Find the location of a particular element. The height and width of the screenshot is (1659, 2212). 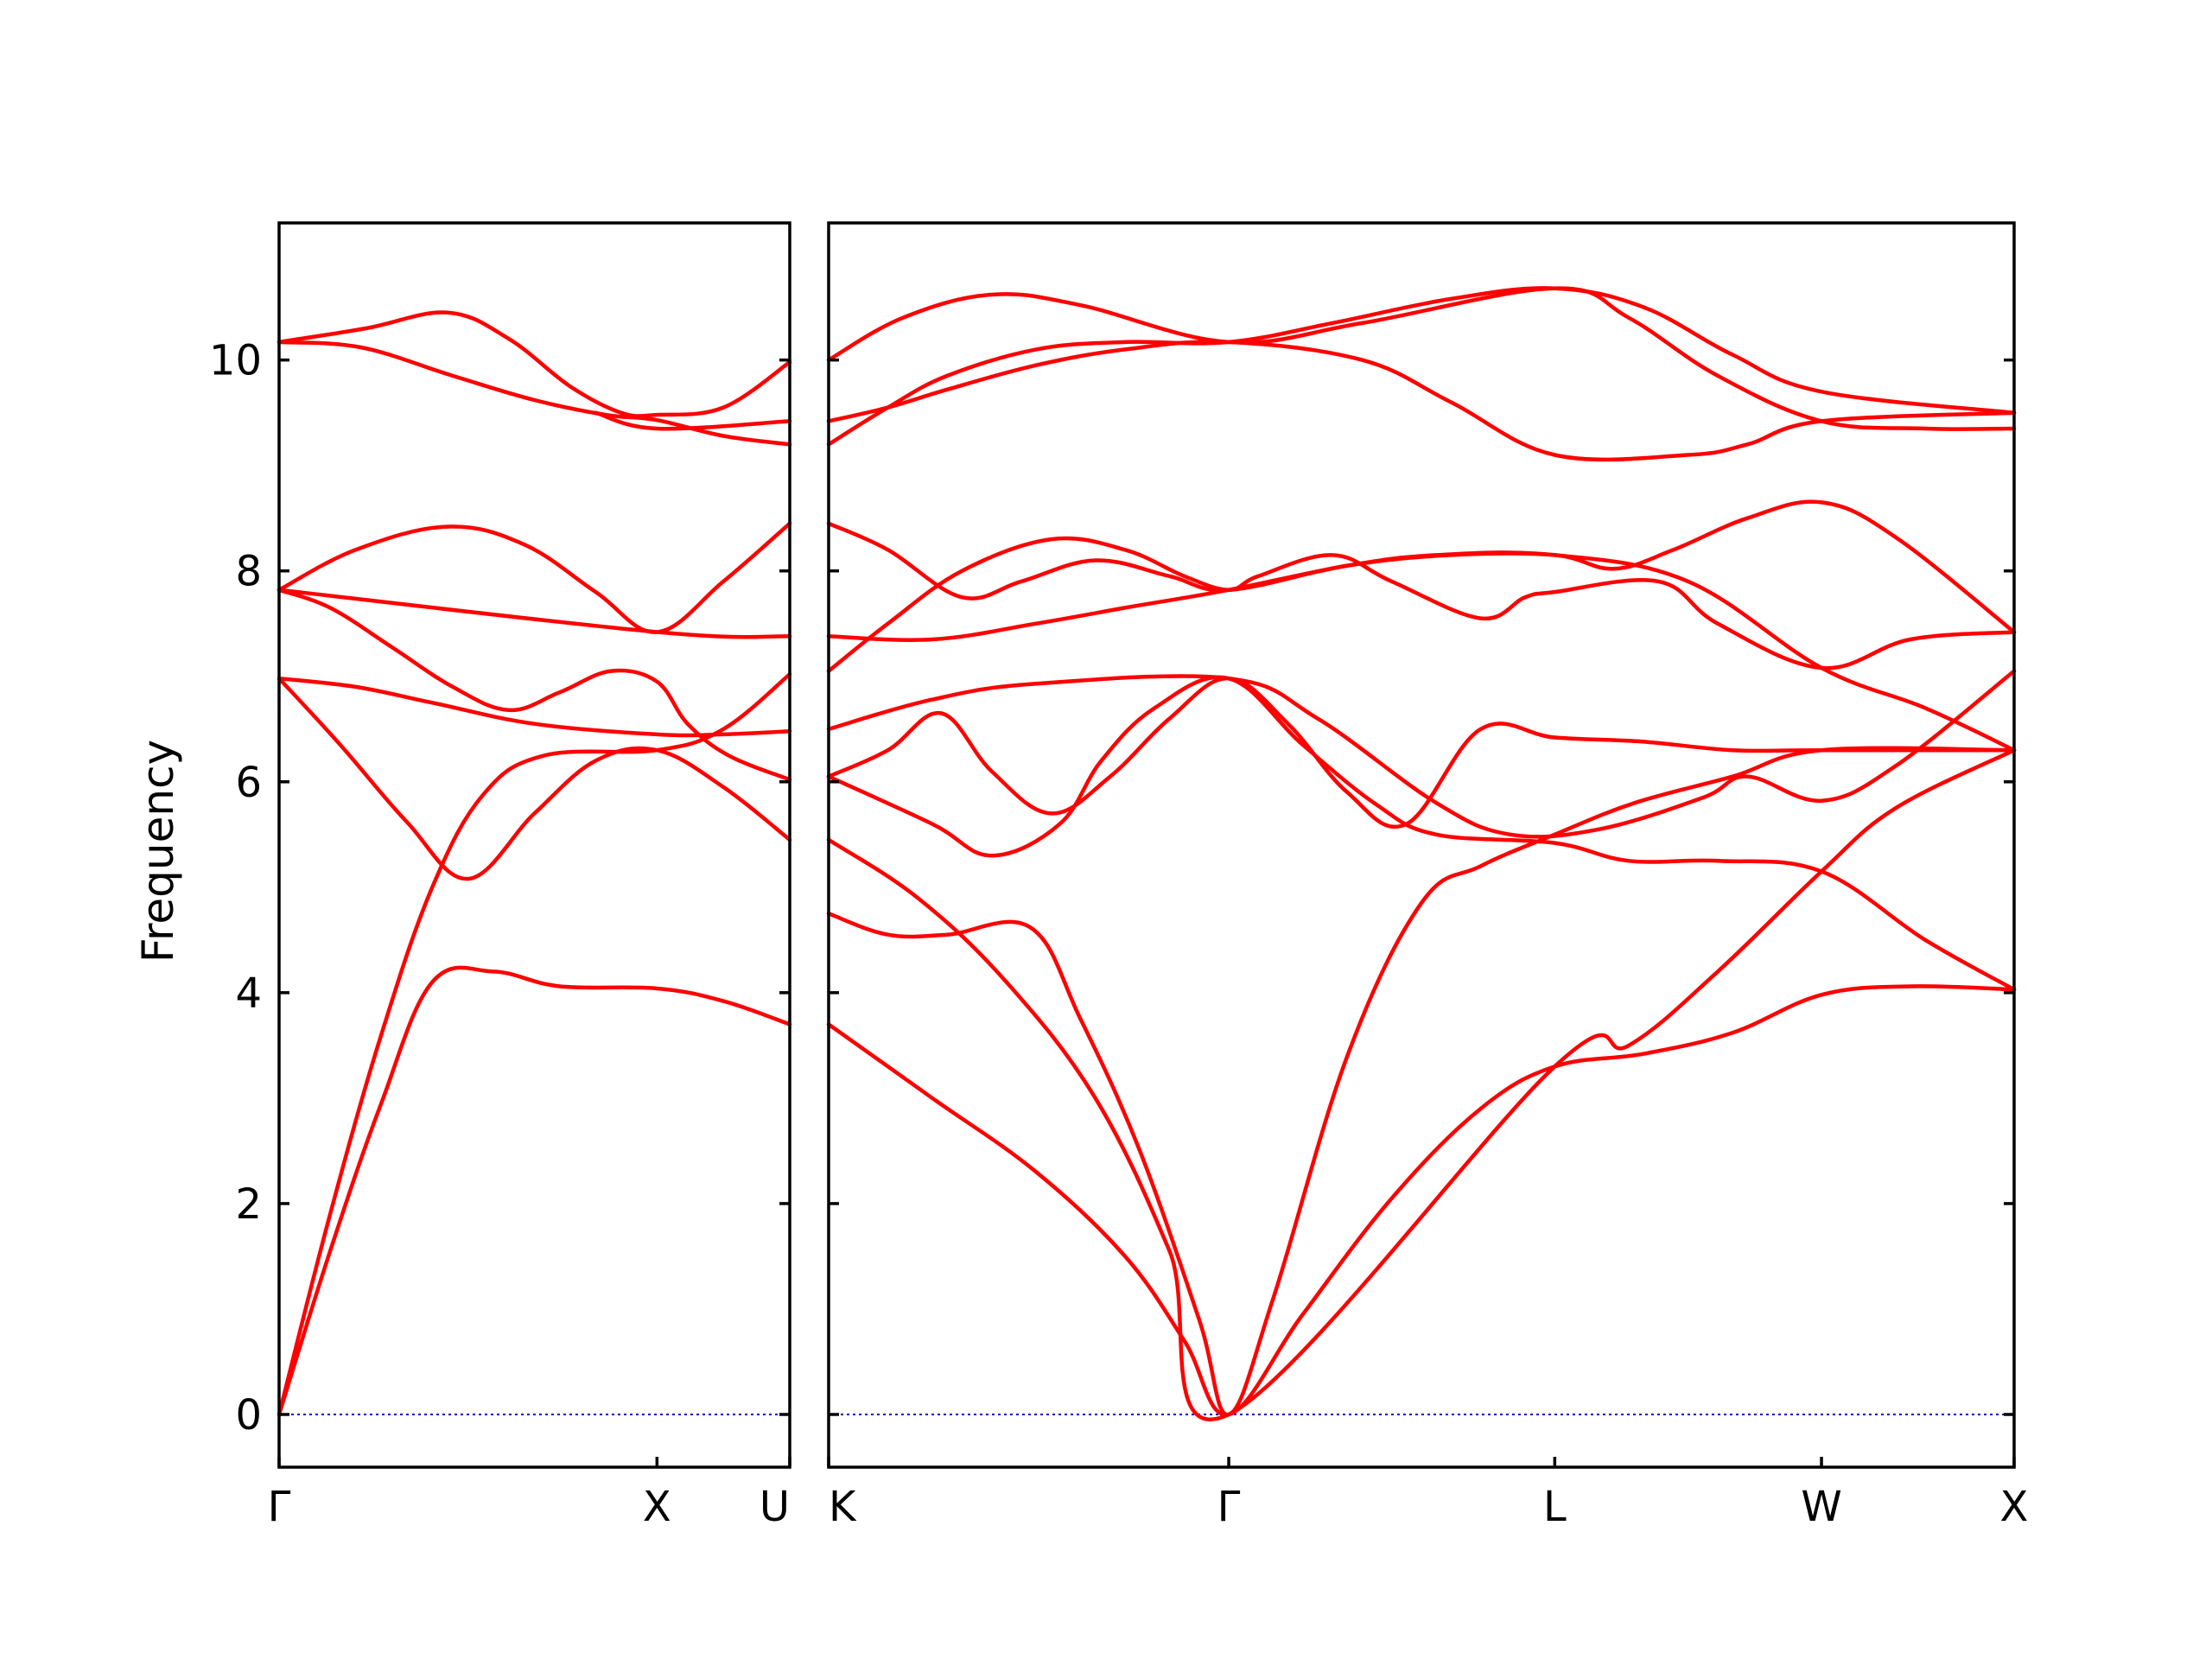

y-tick-label: 8 is located at coordinates (248, 572).